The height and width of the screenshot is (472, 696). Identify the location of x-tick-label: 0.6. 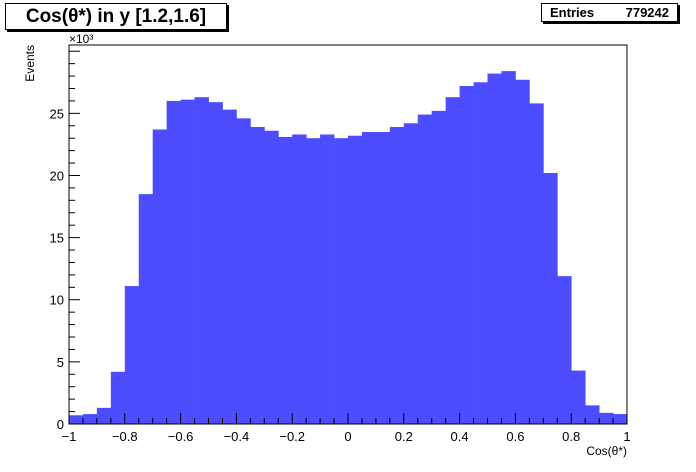
(515, 436).